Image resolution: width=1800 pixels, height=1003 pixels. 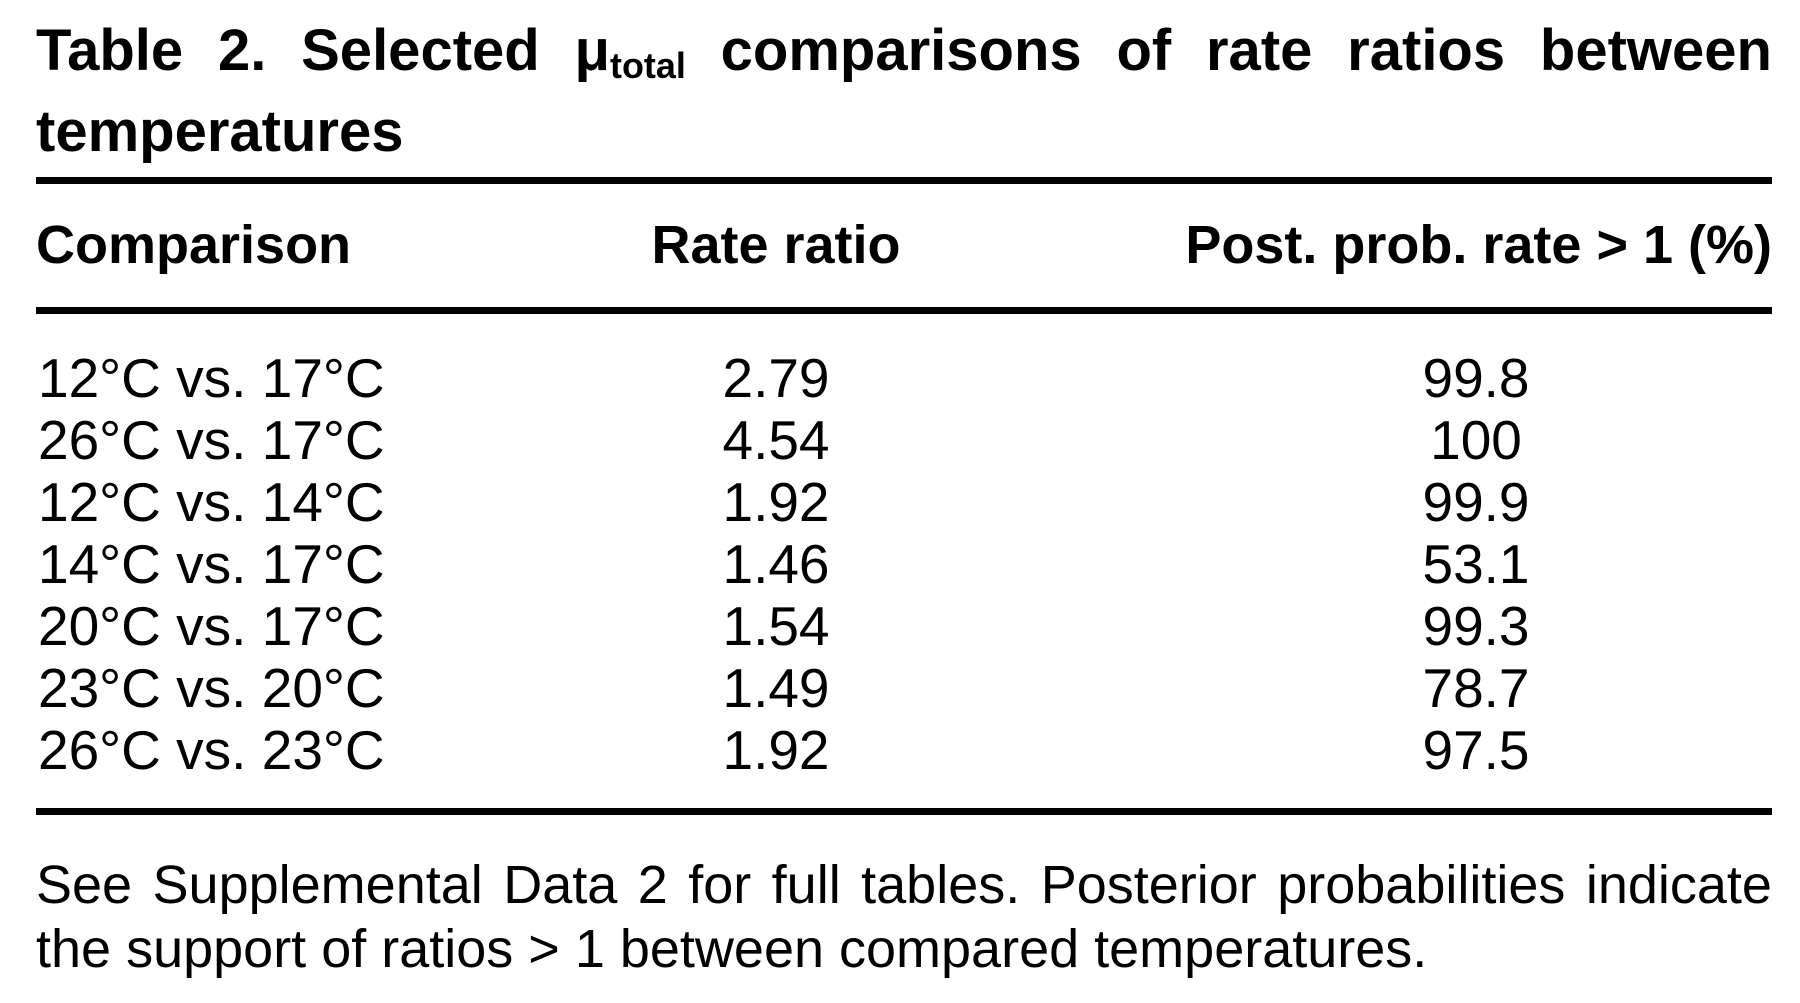 I want to click on word: 2, so click(x=652, y=884).